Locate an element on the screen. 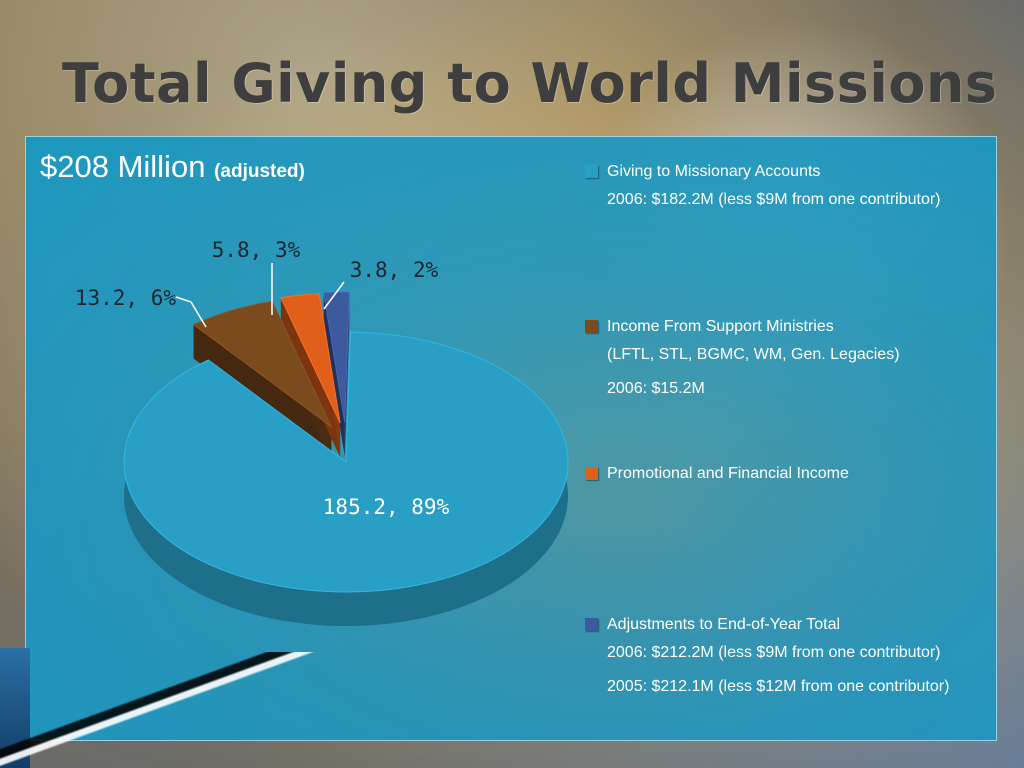 This screenshot has height=768, width=1024. legend-entry-name: Promotional and Financial Income is located at coordinates (728, 473).